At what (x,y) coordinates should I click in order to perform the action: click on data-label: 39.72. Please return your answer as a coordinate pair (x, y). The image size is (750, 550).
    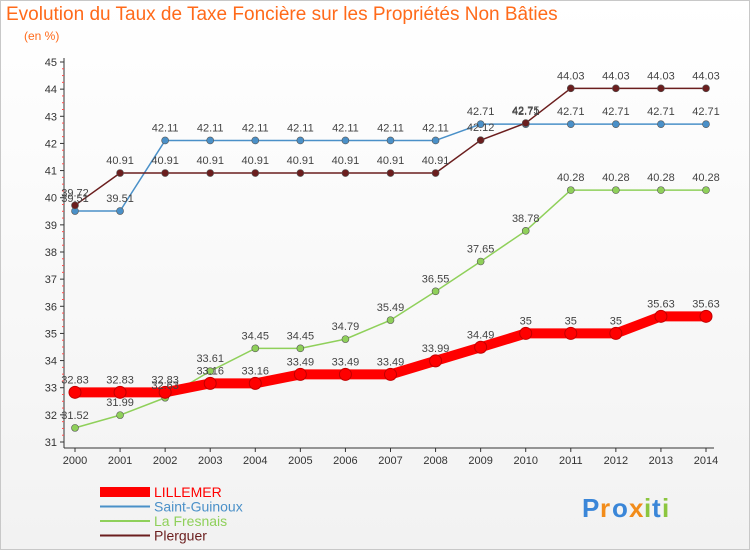
    Looking at the image, I should click on (75, 193).